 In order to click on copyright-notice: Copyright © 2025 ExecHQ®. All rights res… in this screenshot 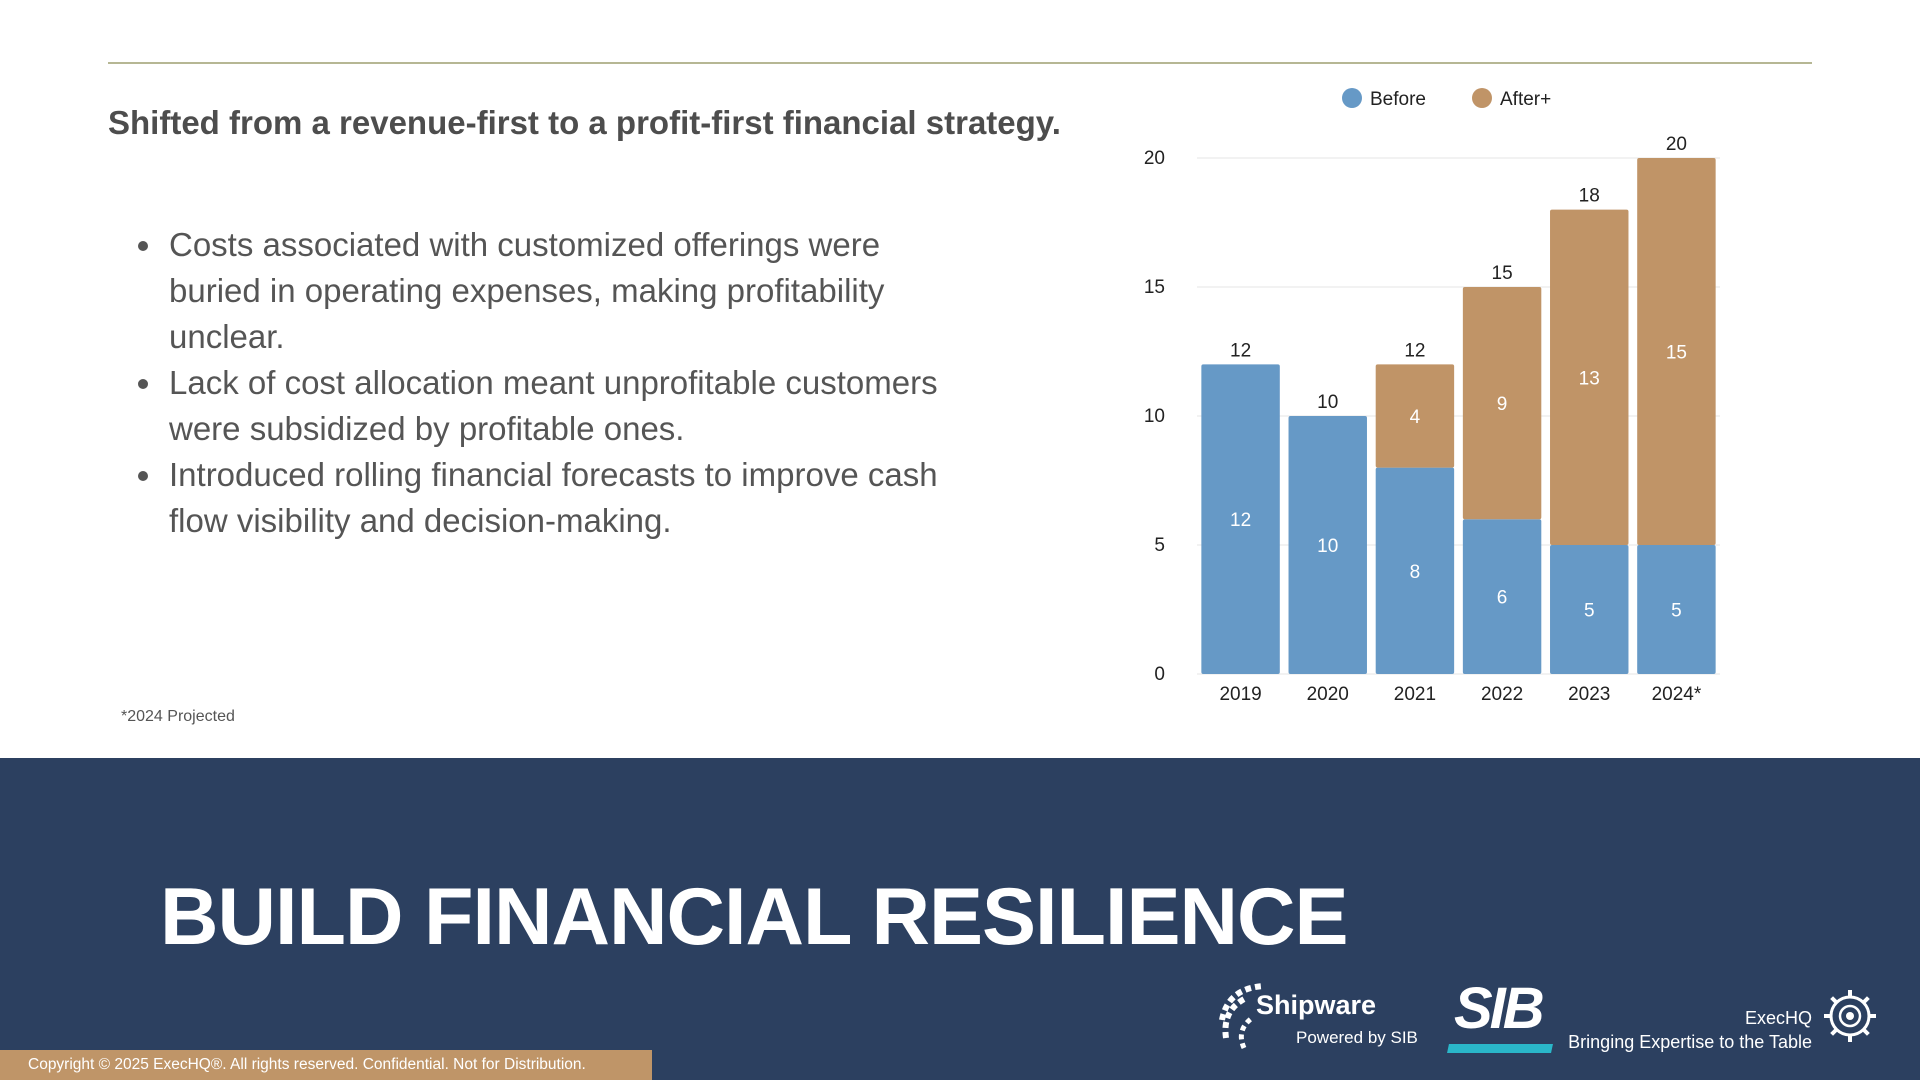, I will do `click(326, 1065)`.